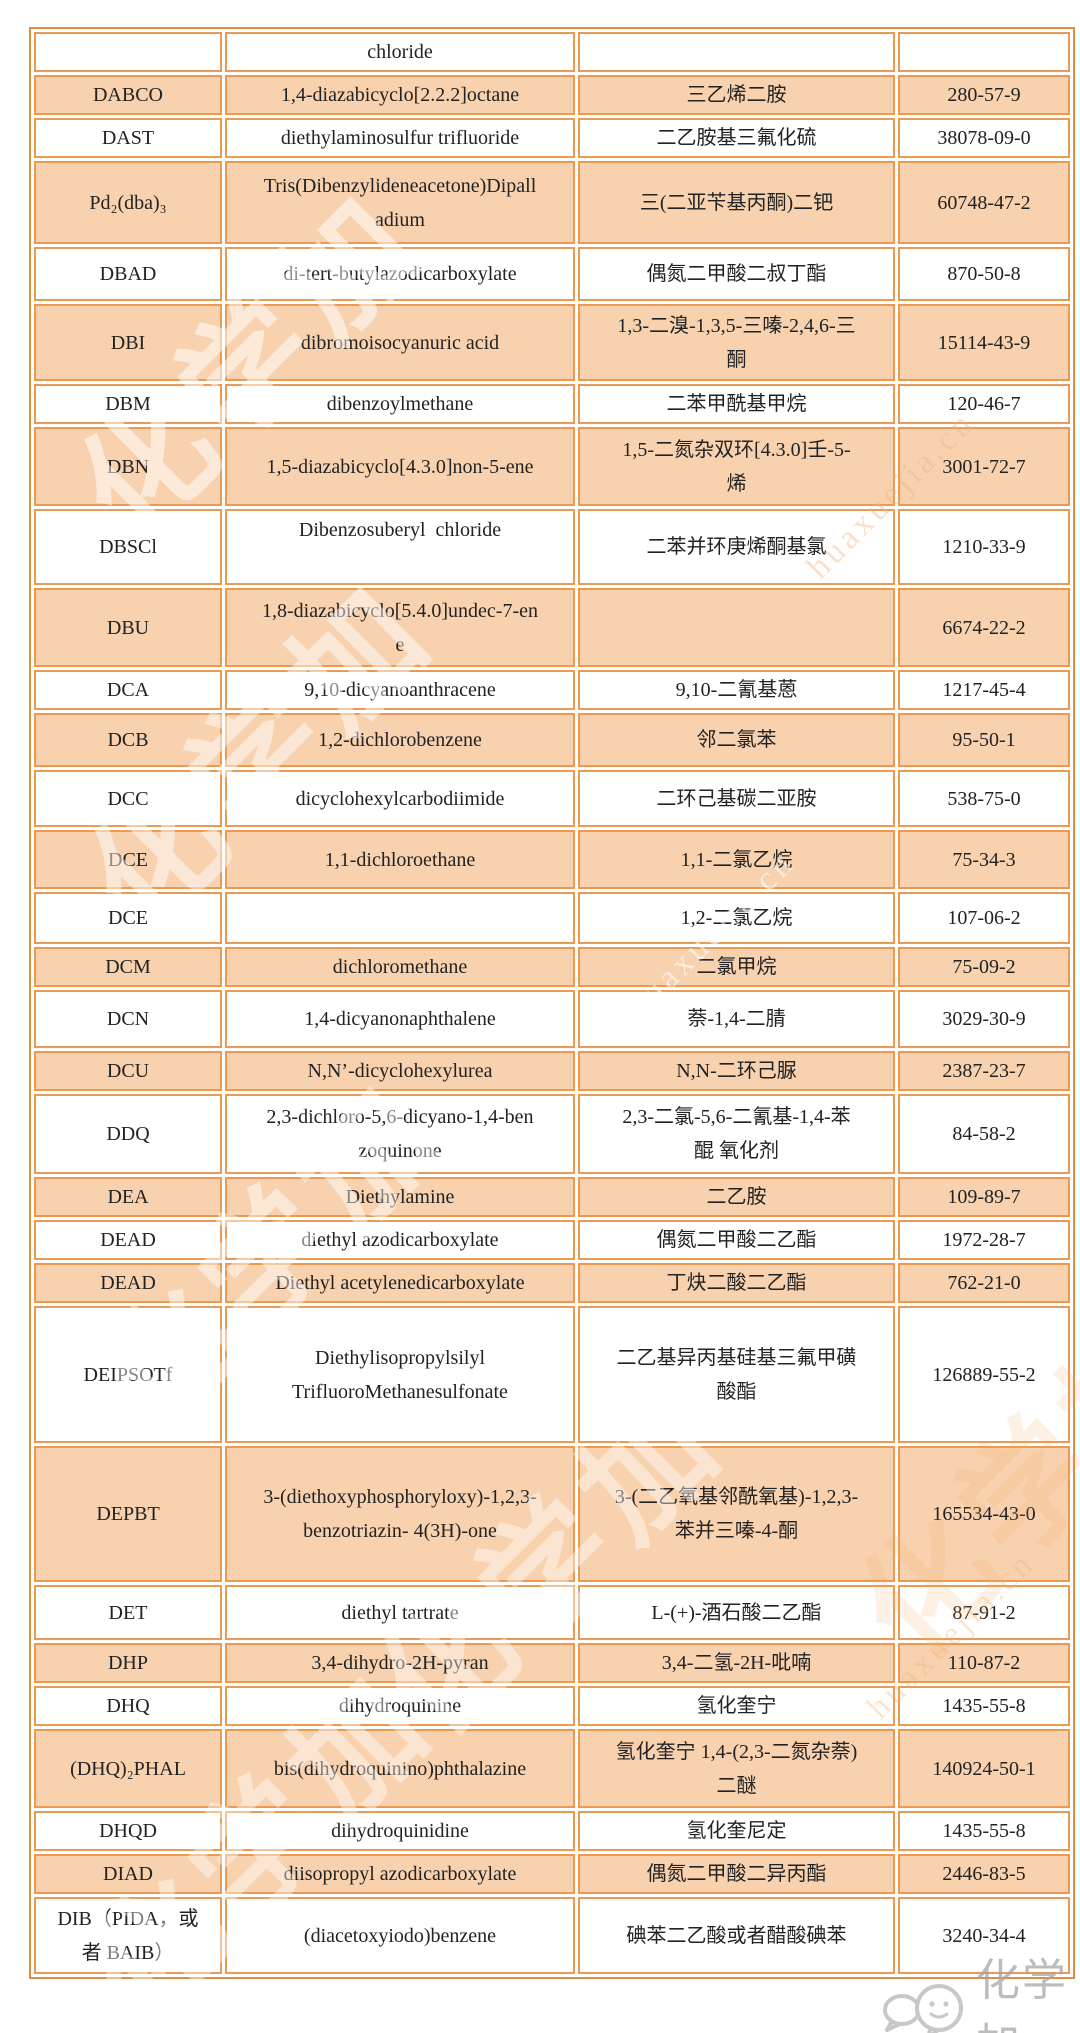 The height and width of the screenshot is (2033, 1080). Describe the element at coordinates (128, 202) in the screenshot. I see `abbr-cell: Pd₂(dba)₃` at that location.